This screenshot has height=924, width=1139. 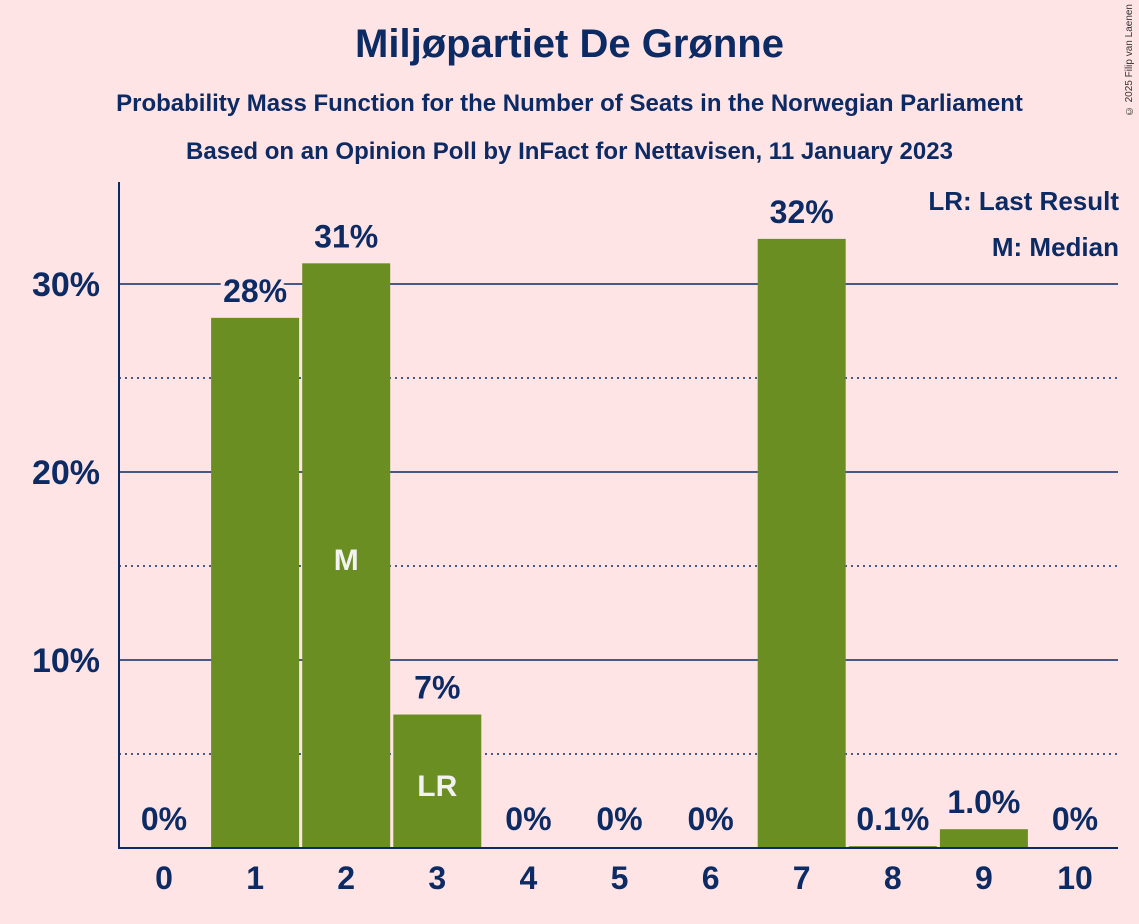 What do you see at coordinates (1055, 247) in the screenshot?
I see `legend-median: M: Median` at bounding box center [1055, 247].